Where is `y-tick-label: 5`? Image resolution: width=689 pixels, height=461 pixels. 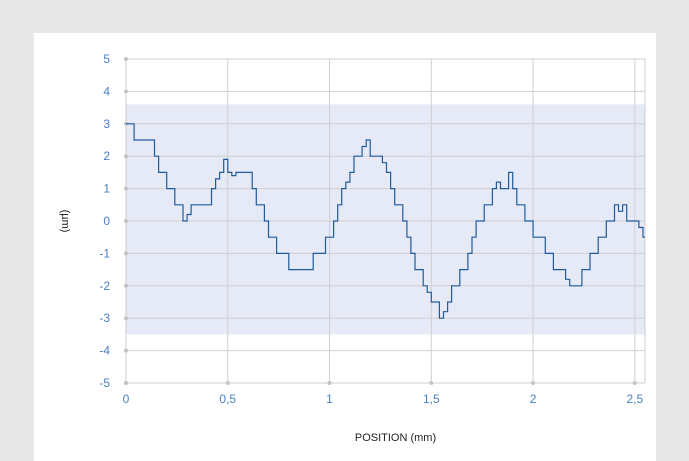
y-tick-label: 5 is located at coordinates (106, 59).